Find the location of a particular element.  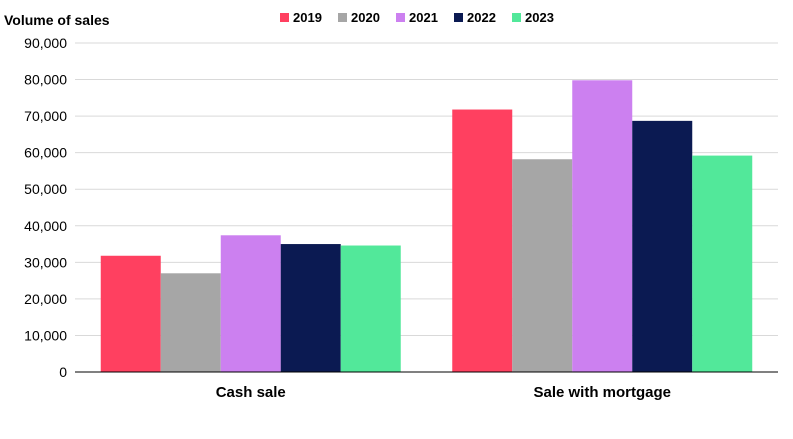

y-tick-label: 20,000 is located at coordinates (45, 299).